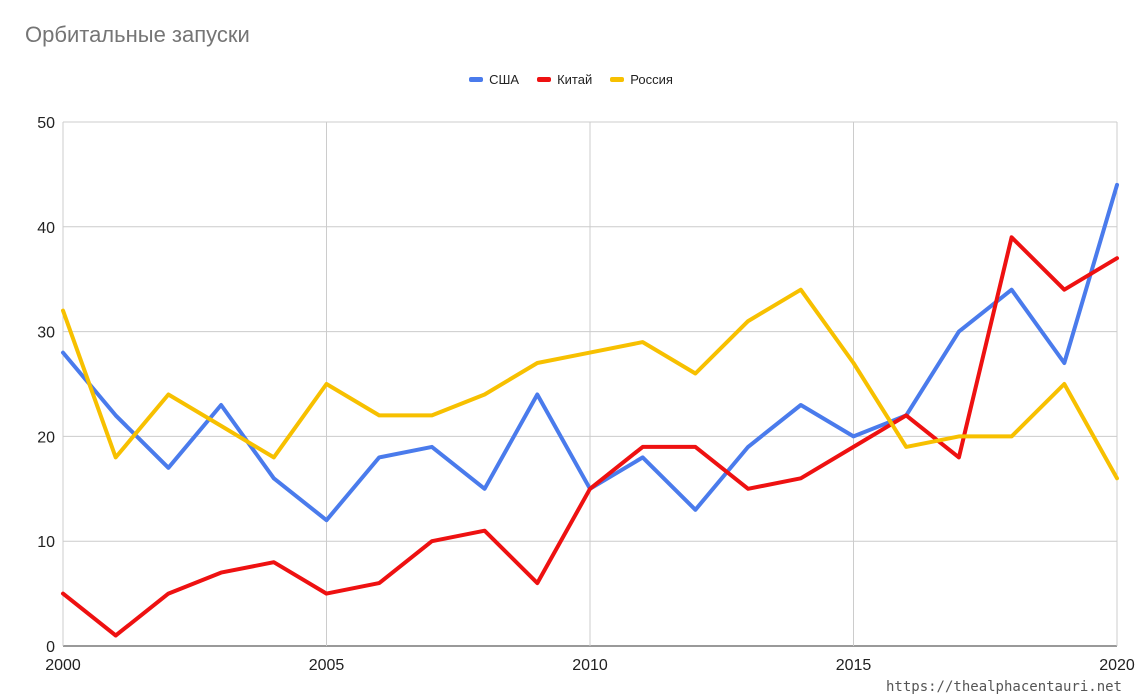 Image resolution: width=1142 pixels, height=699 pixels. Describe the element at coordinates (46, 542) in the screenshot. I see `y-tick-label: 10` at that location.